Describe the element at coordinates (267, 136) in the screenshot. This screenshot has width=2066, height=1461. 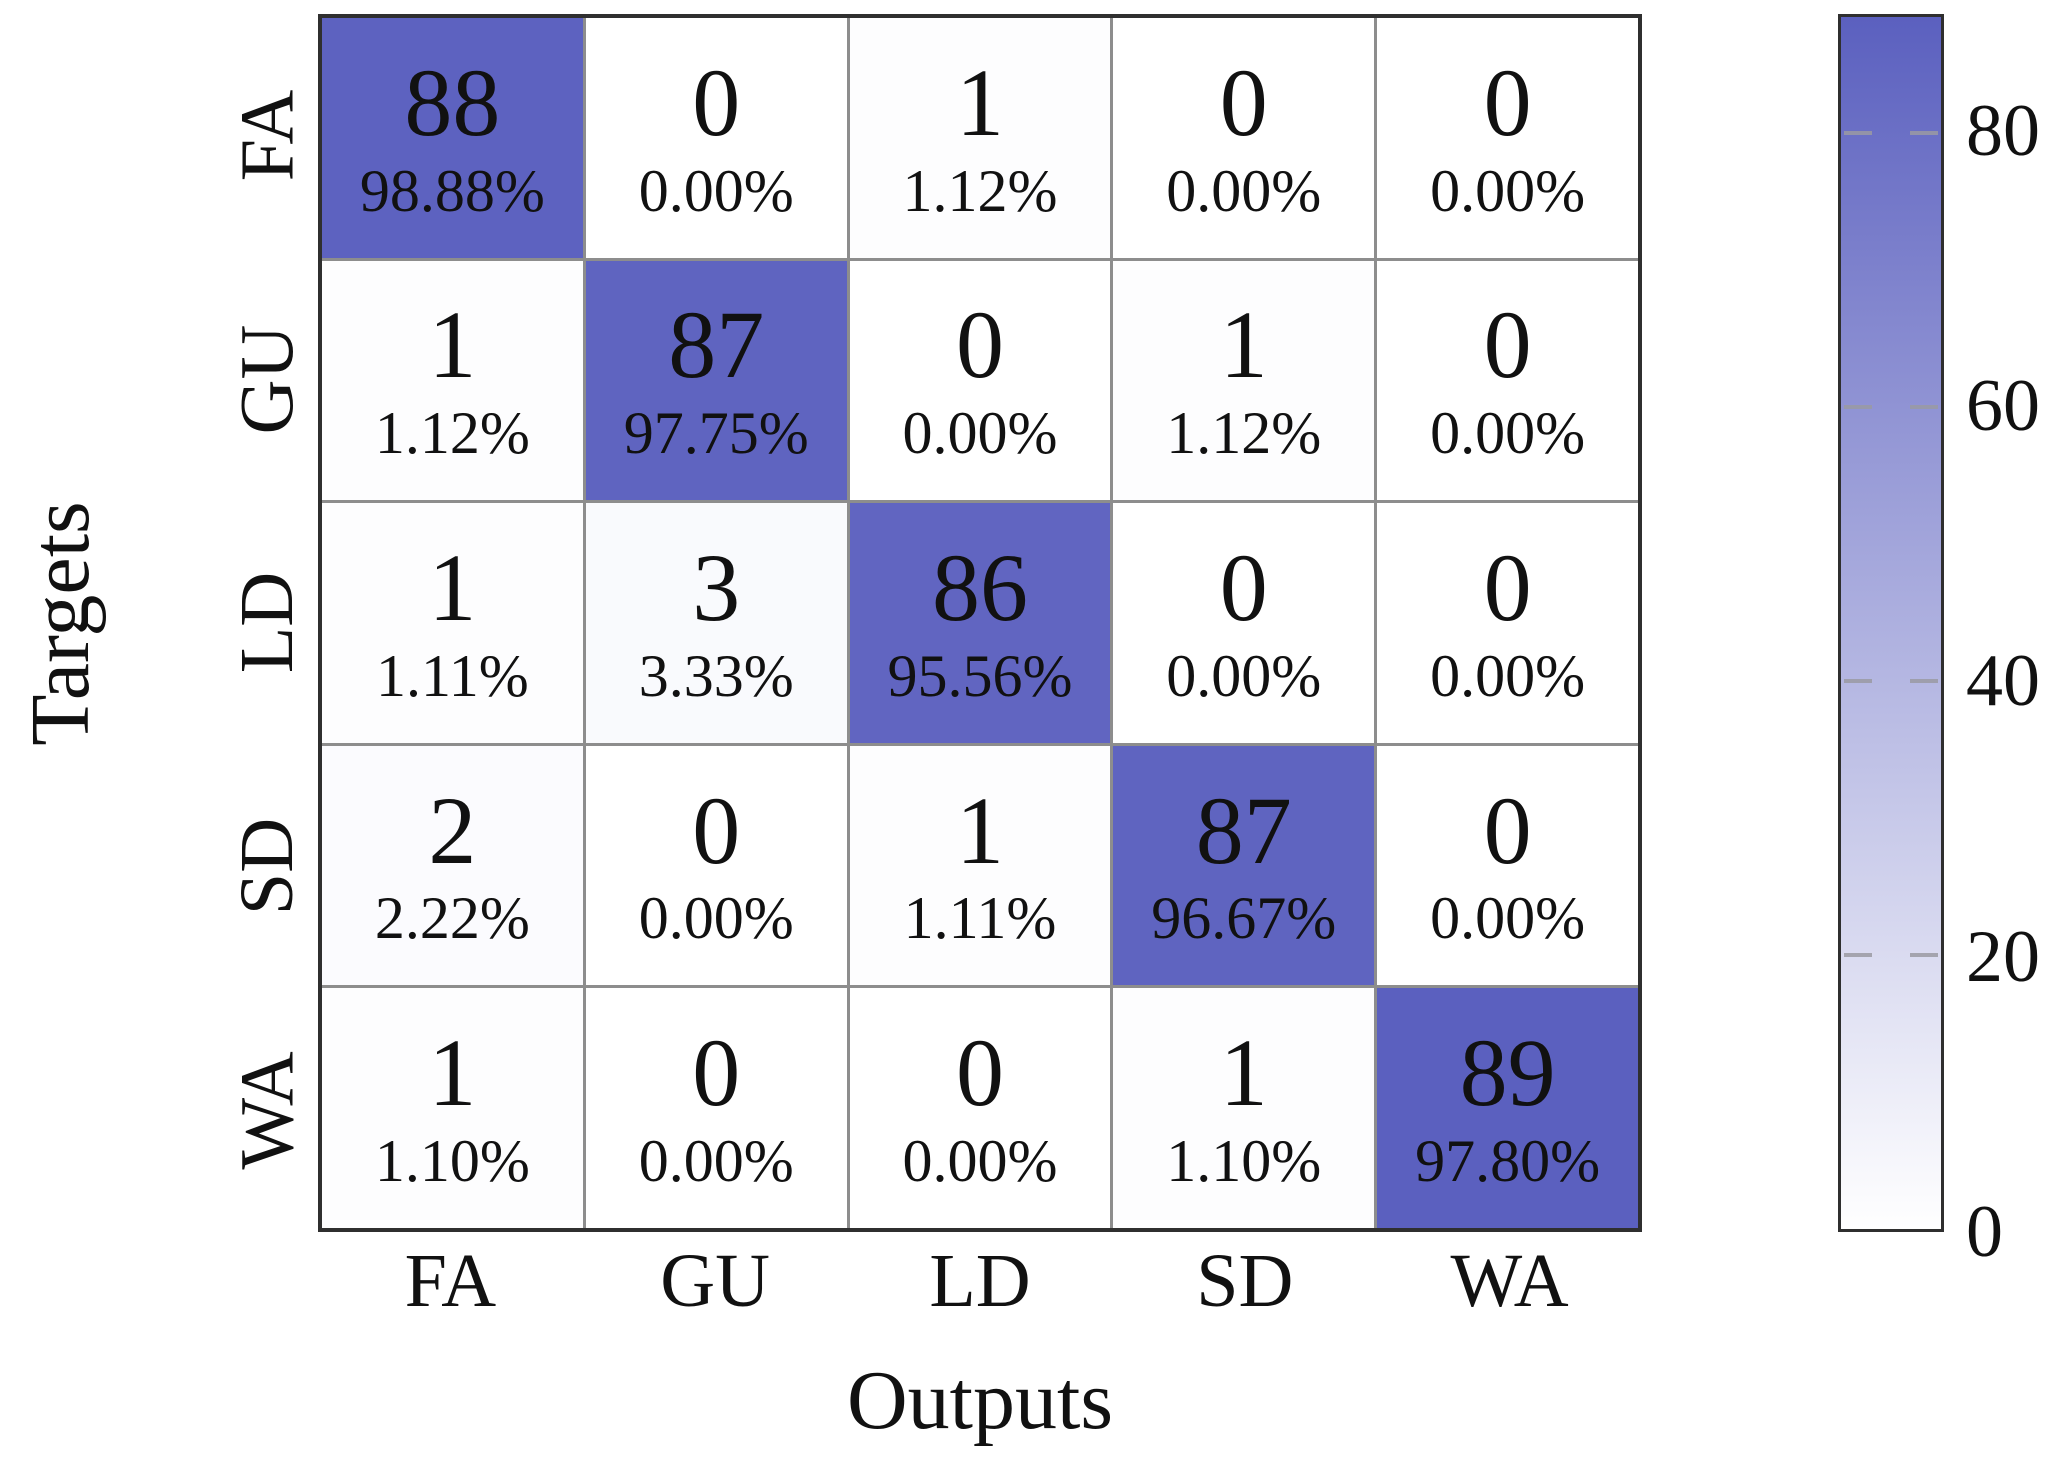
I see `y-tick-label: FA` at that location.